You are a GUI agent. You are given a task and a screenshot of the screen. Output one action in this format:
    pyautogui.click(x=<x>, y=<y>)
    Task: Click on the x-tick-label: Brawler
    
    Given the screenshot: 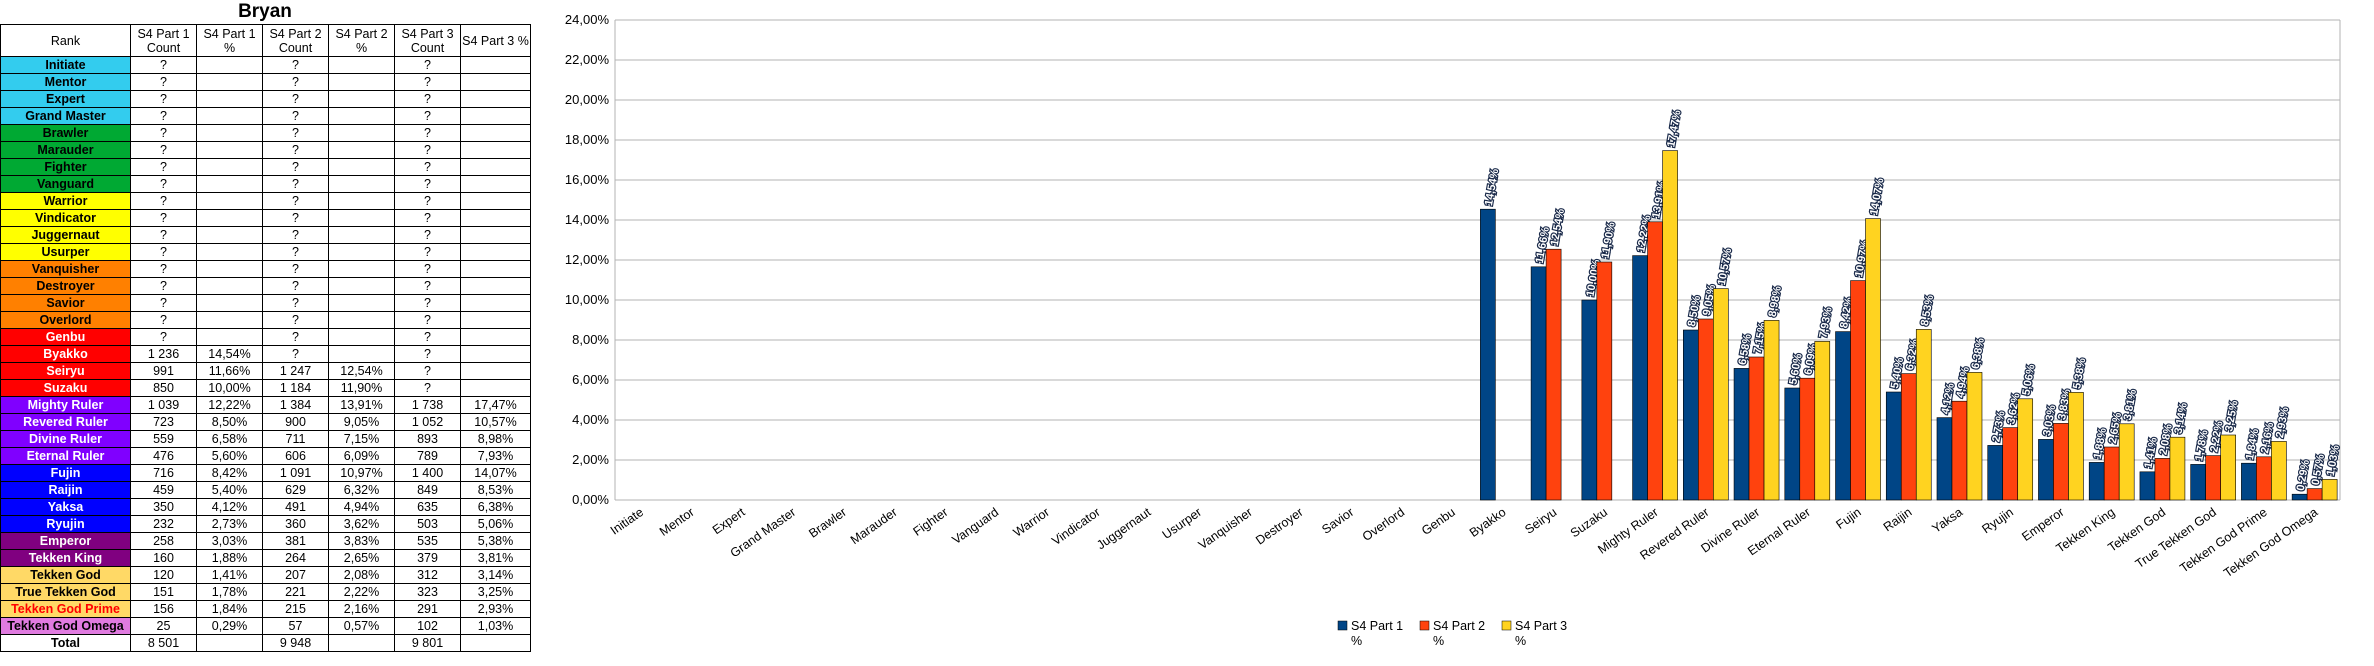 What is the action you would take?
    pyautogui.click(x=827, y=523)
    